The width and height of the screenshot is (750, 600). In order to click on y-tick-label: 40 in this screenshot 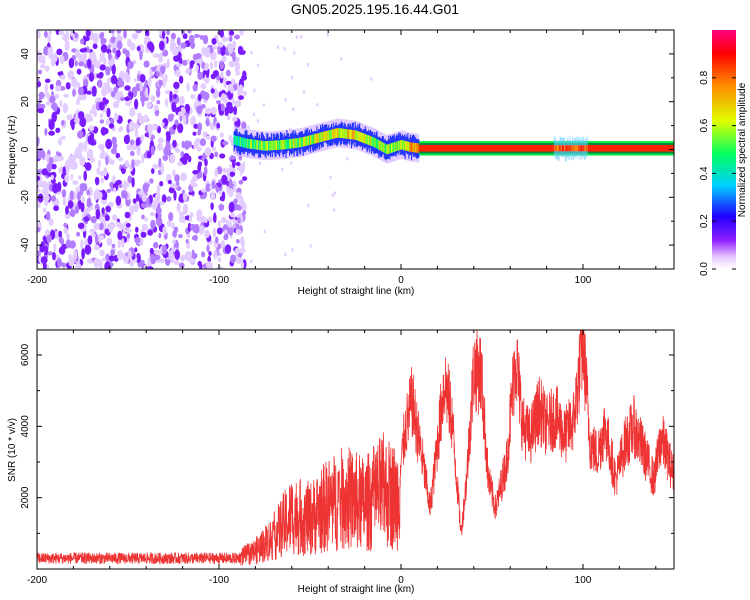, I will do `click(25, 54)`.